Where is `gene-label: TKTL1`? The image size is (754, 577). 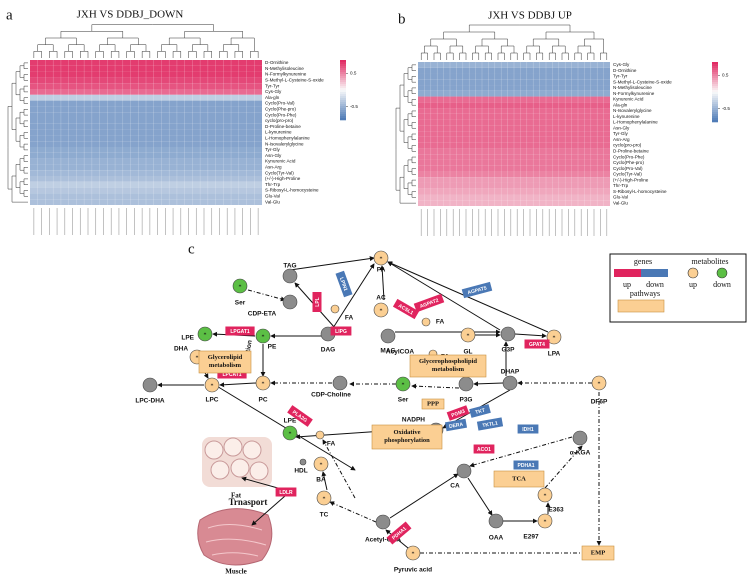 gene-label: TKTL1 is located at coordinates (490, 424).